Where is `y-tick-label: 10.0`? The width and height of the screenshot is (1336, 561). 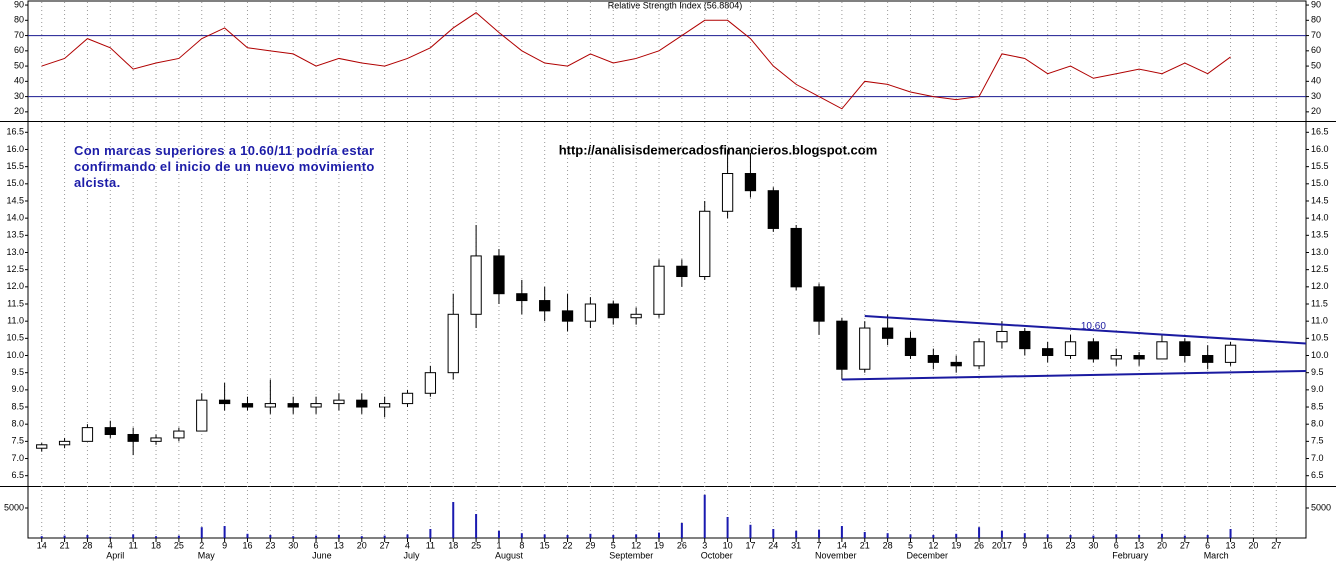 y-tick-label: 10.0 is located at coordinates (15, 355).